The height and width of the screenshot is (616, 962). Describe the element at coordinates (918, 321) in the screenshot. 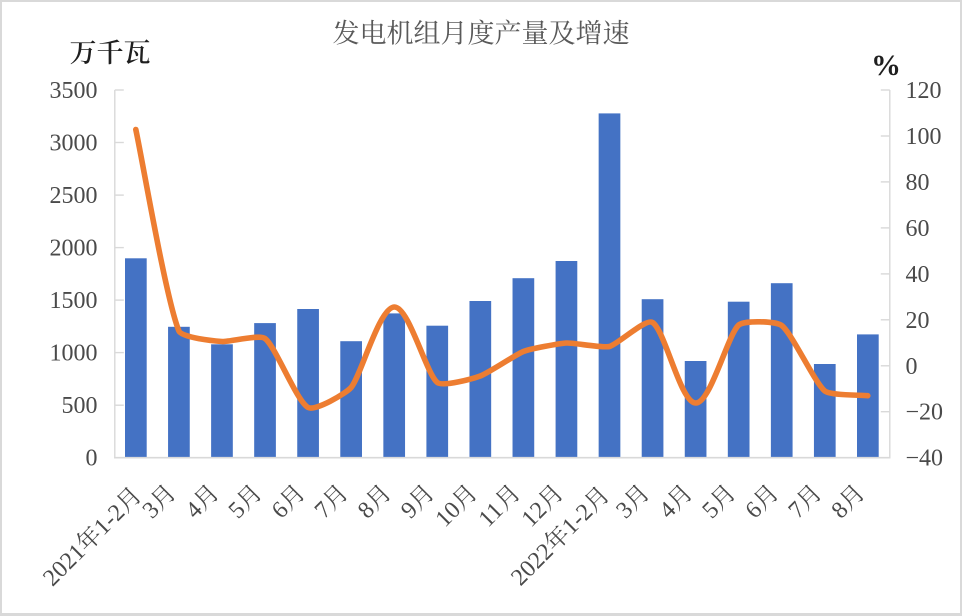

I see `svg-text: 20` at that location.